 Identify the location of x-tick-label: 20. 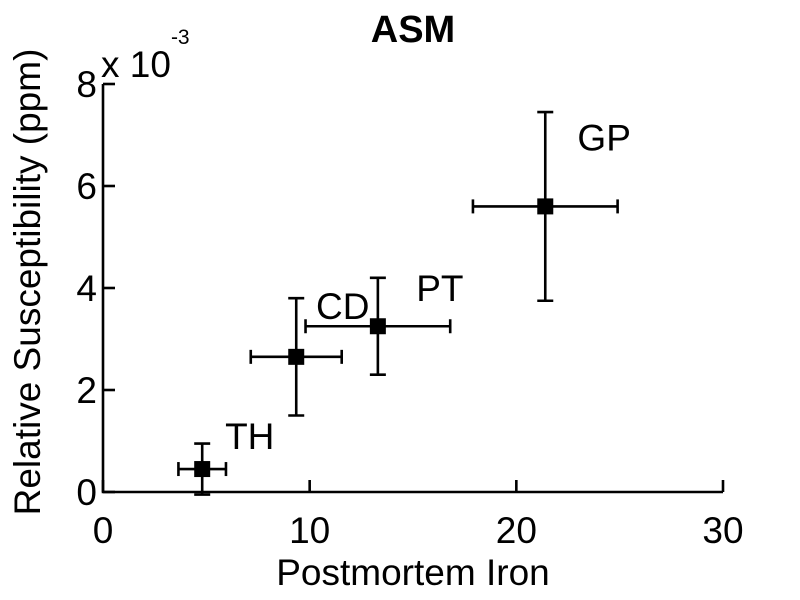
(516, 530).